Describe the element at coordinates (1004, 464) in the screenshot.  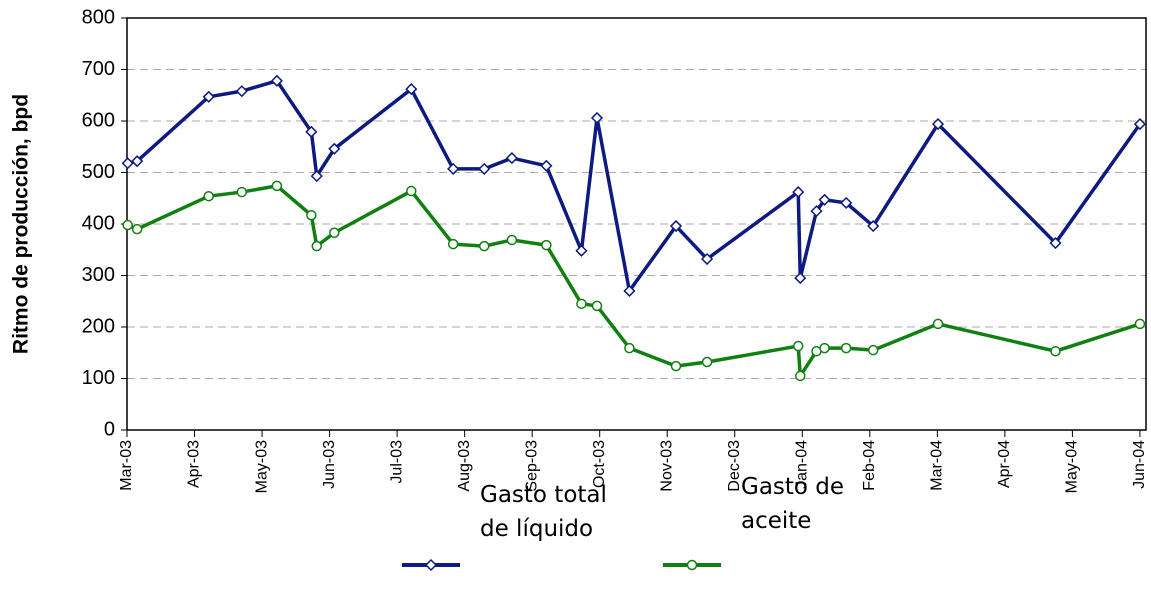
I see `x-tick-label: Apr-04` at that location.